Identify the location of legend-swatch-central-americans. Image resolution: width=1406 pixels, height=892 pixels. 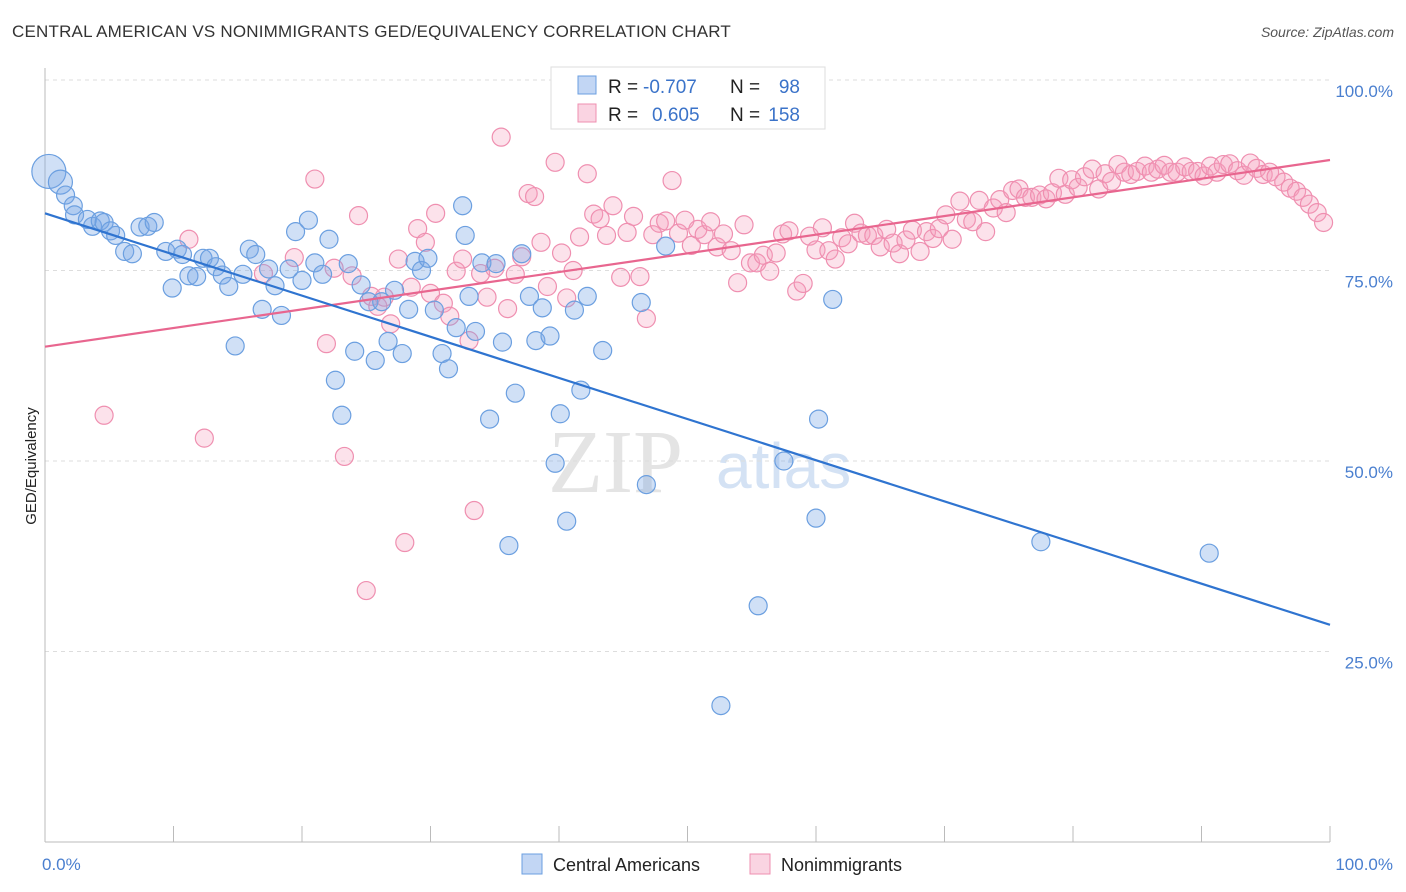
(587, 85).